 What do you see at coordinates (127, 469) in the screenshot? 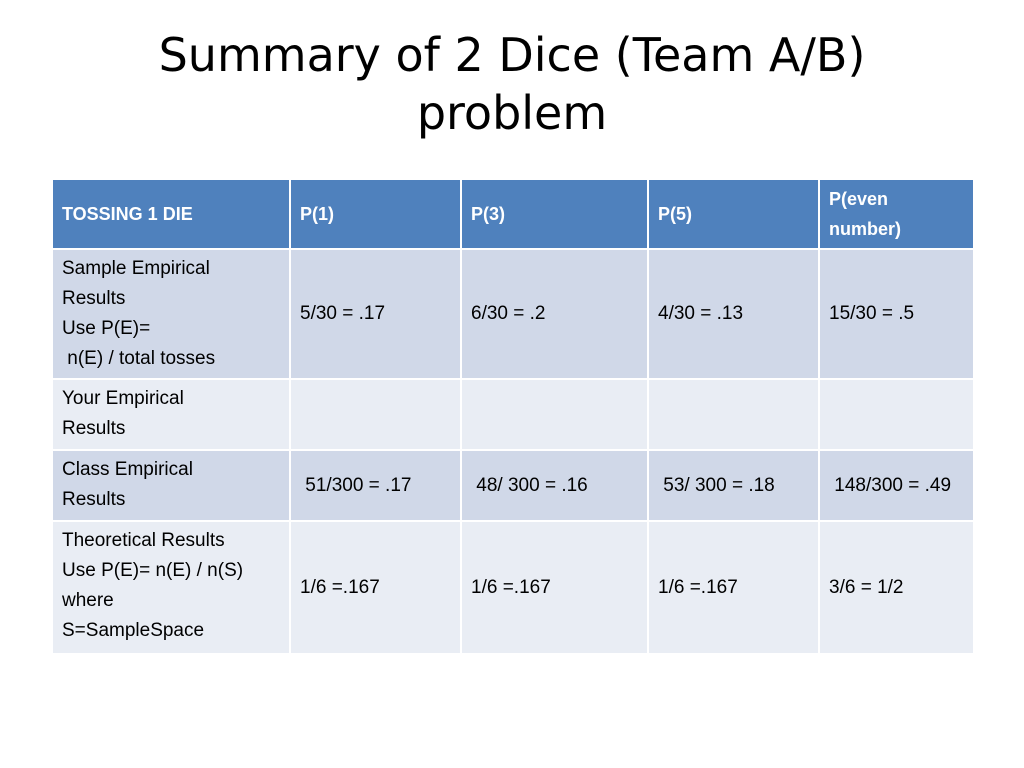
I see `row-label-line: Class Empirical` at bounding box center [127, 469].